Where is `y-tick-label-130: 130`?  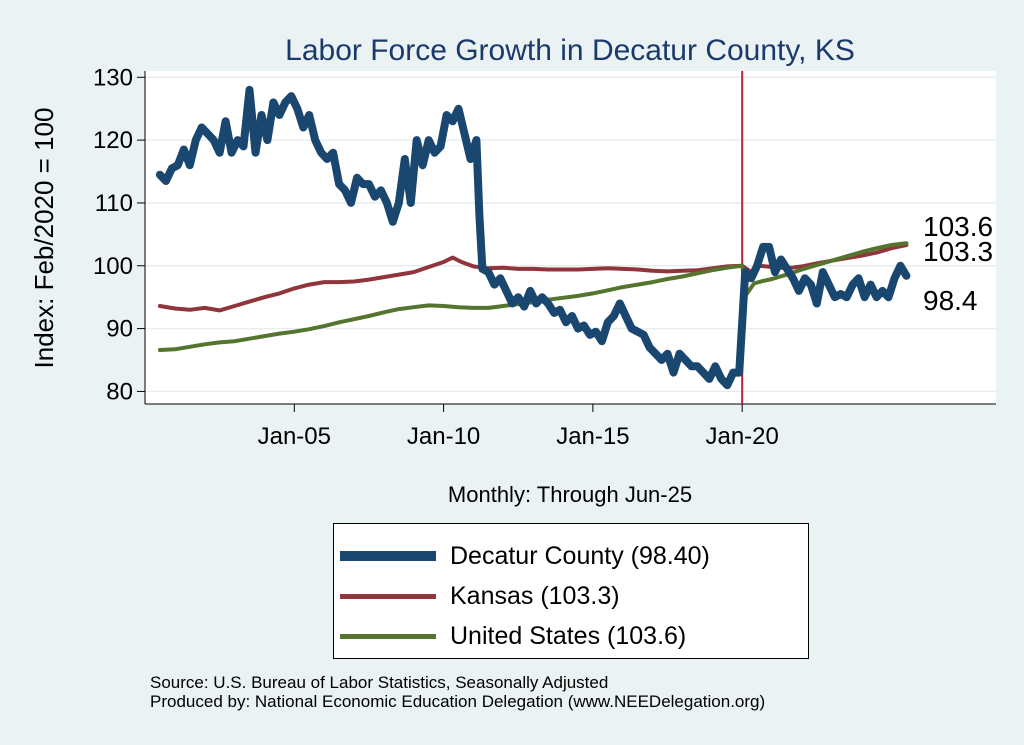 y-tick-label-130: 130 is located at coordinates (113, 77).